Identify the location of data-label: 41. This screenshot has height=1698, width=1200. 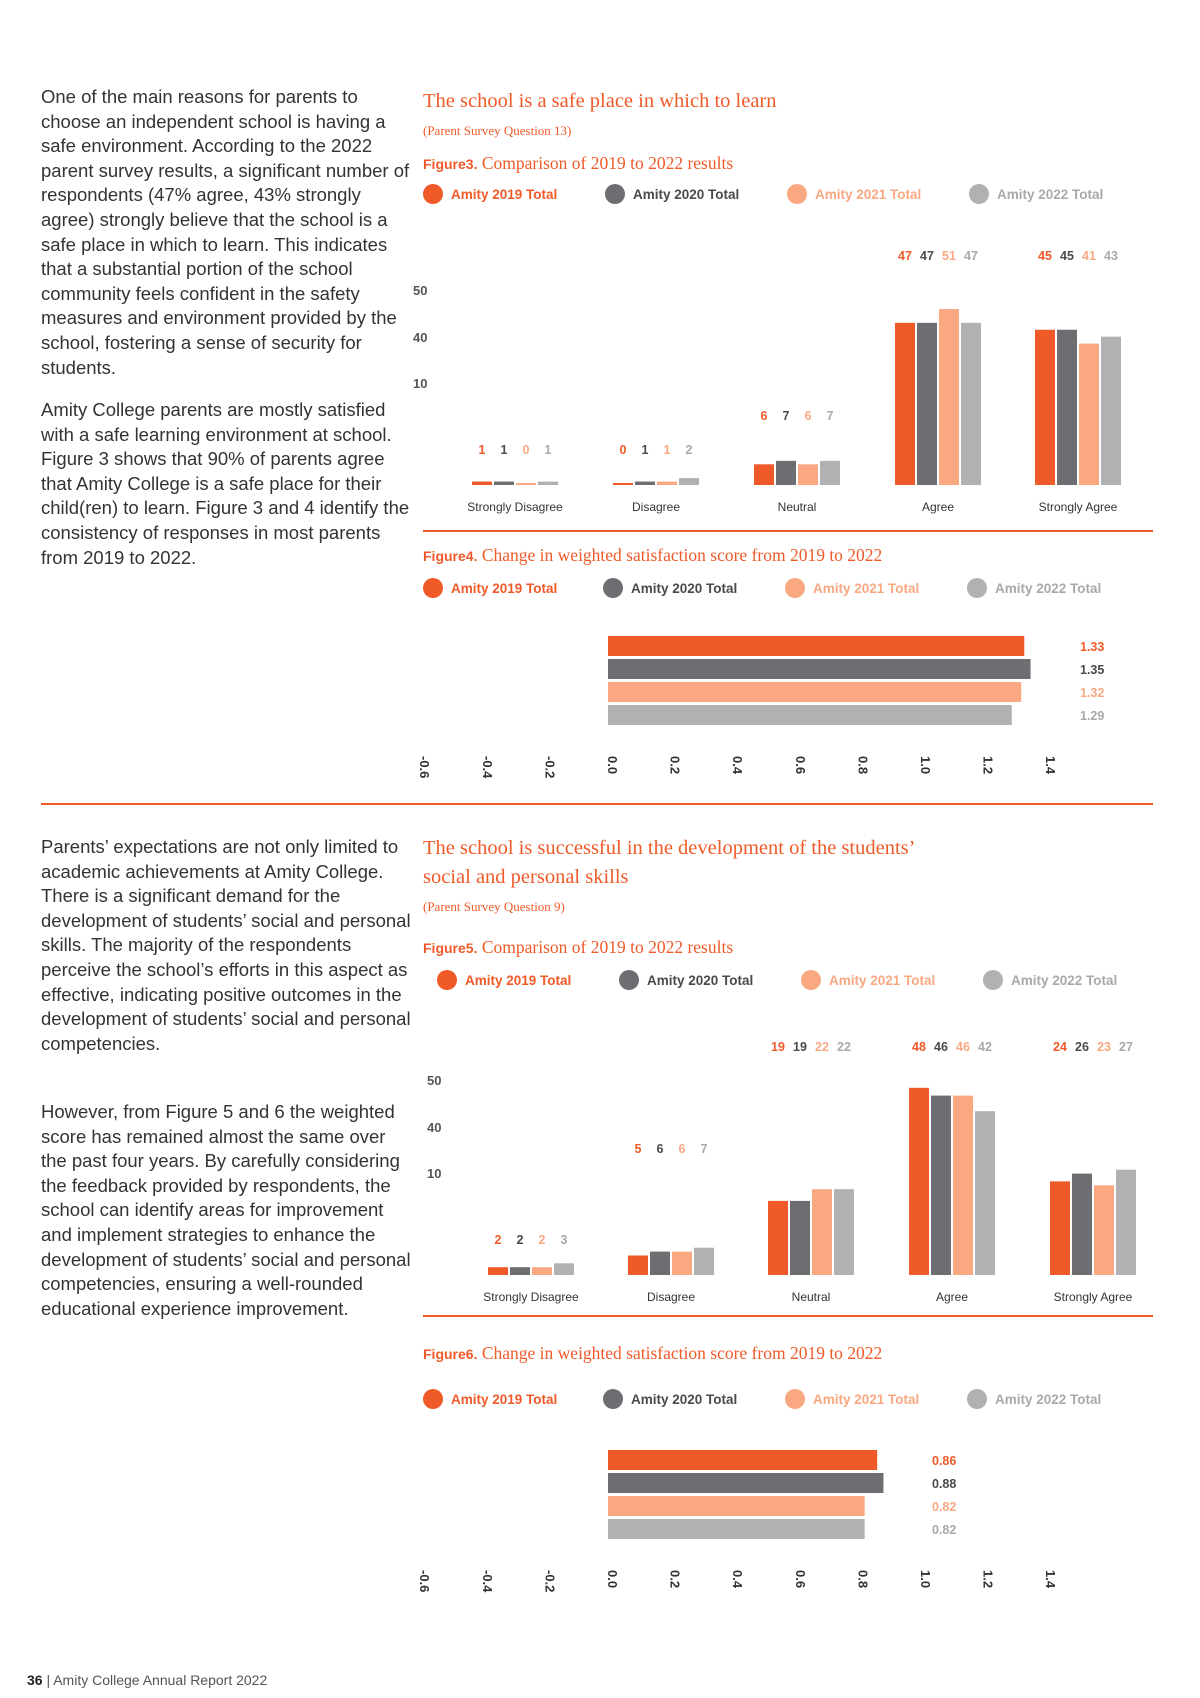
(1089, 256).